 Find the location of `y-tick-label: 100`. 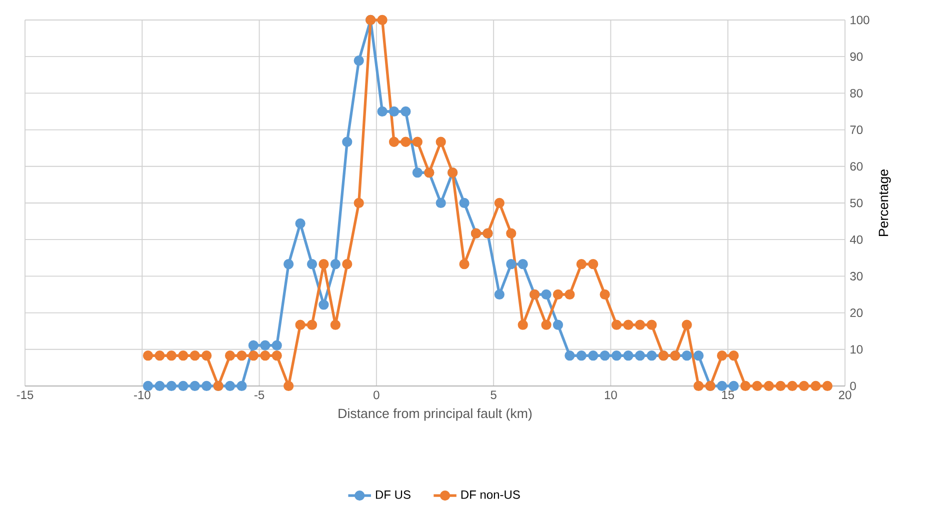

y-tick-label: 100 is located at coordinates (860, 20).